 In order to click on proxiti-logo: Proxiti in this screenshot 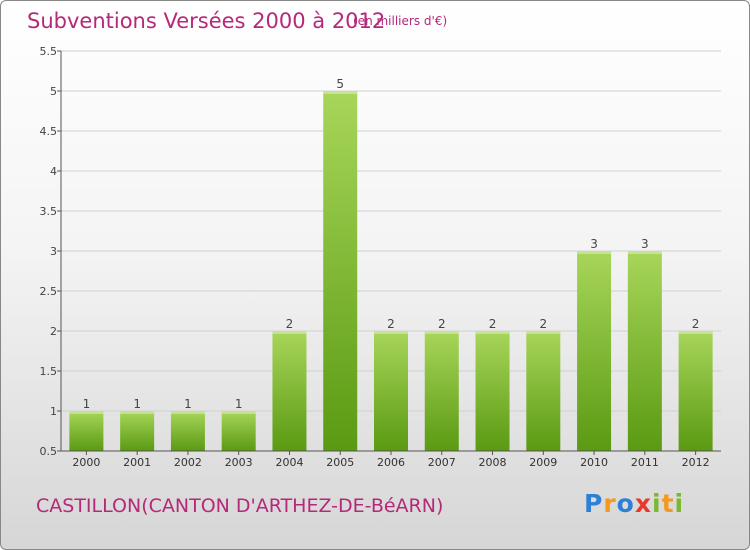, I will do `click(634, 503)`.